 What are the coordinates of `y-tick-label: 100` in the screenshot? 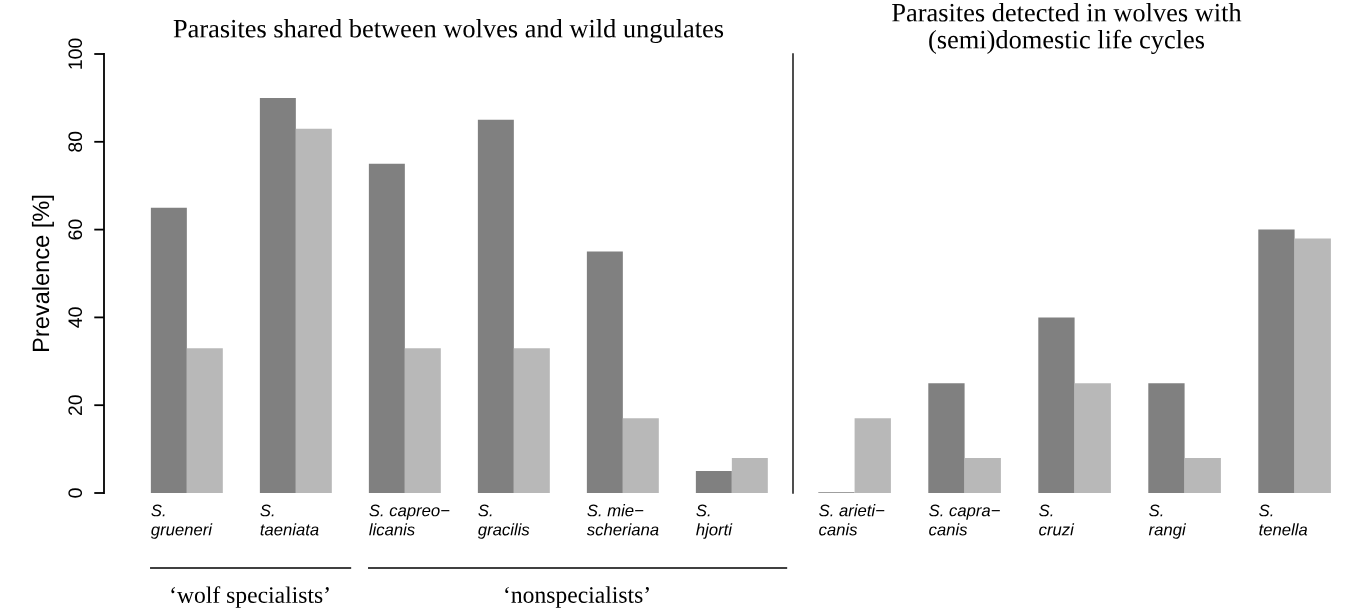 It's located at (75, 53).